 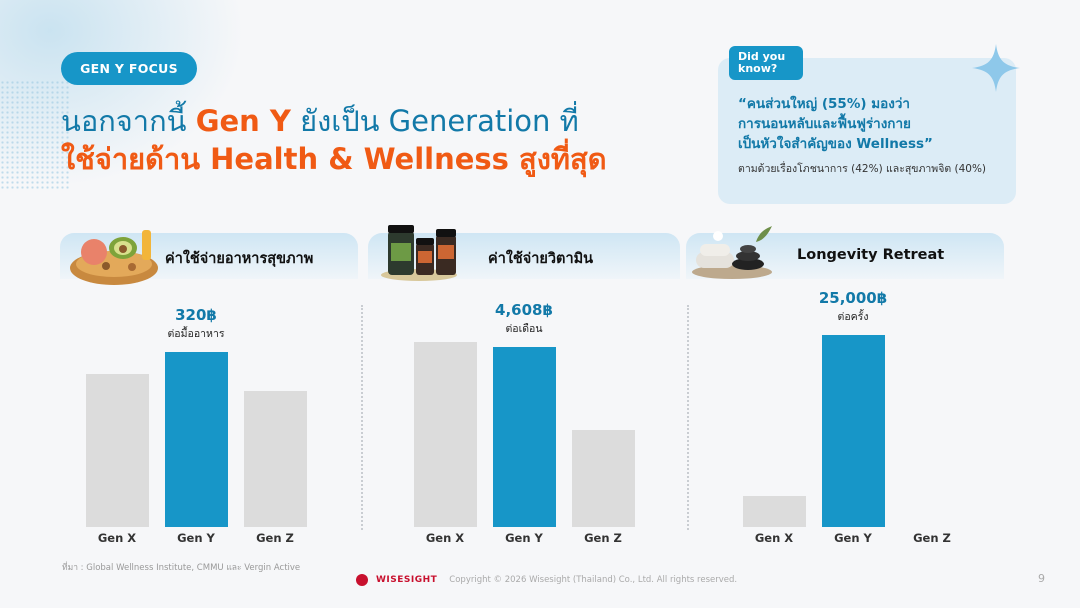 What do you see at coordinates (524, 310) in the screenshot?
I see `value-label-vitamin: 4,608฿` at bounding box center [524, 310].